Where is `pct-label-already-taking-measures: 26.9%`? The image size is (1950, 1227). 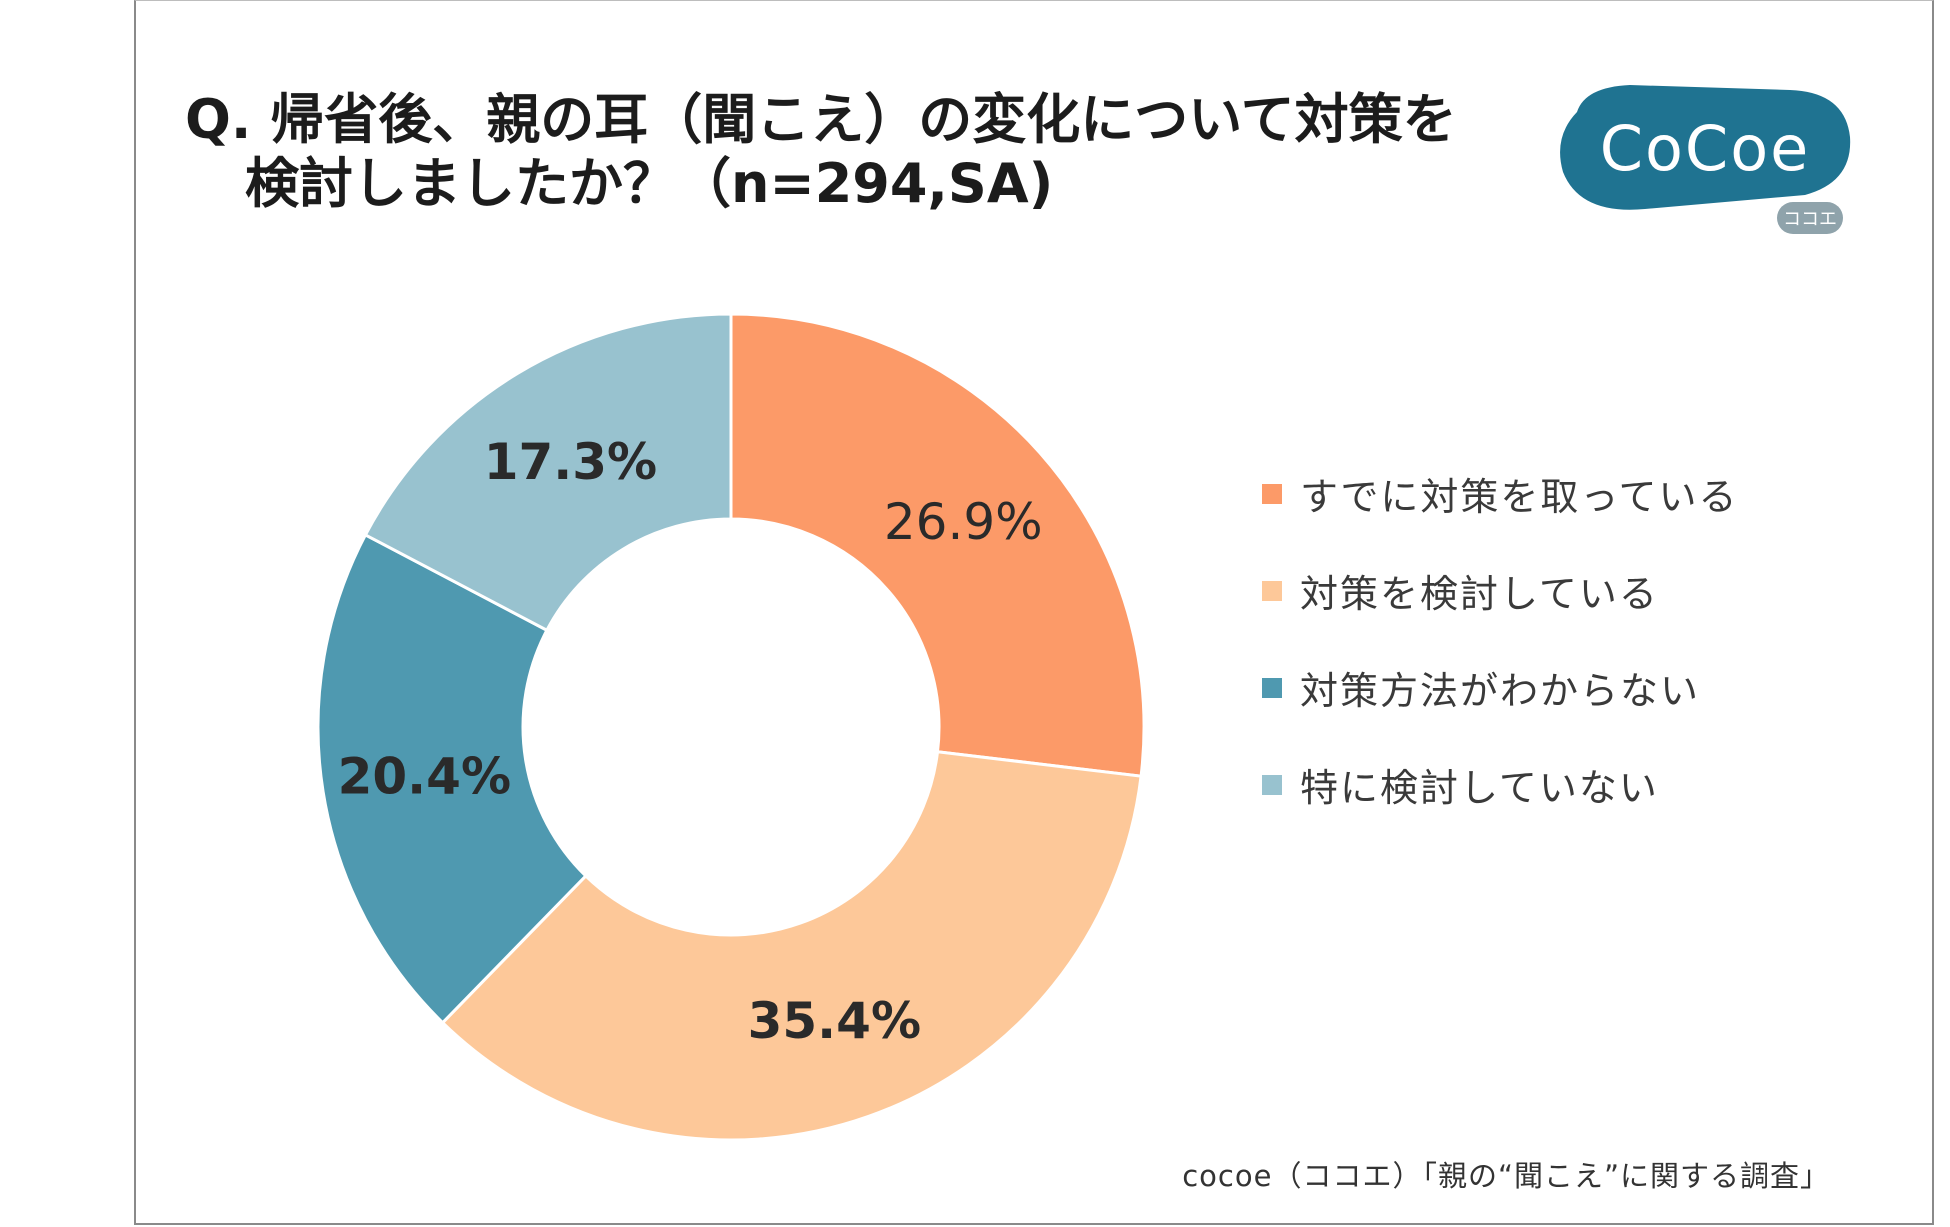 pct-label-already-taking-measures: 26.9% is located at coordinates (963, 522).